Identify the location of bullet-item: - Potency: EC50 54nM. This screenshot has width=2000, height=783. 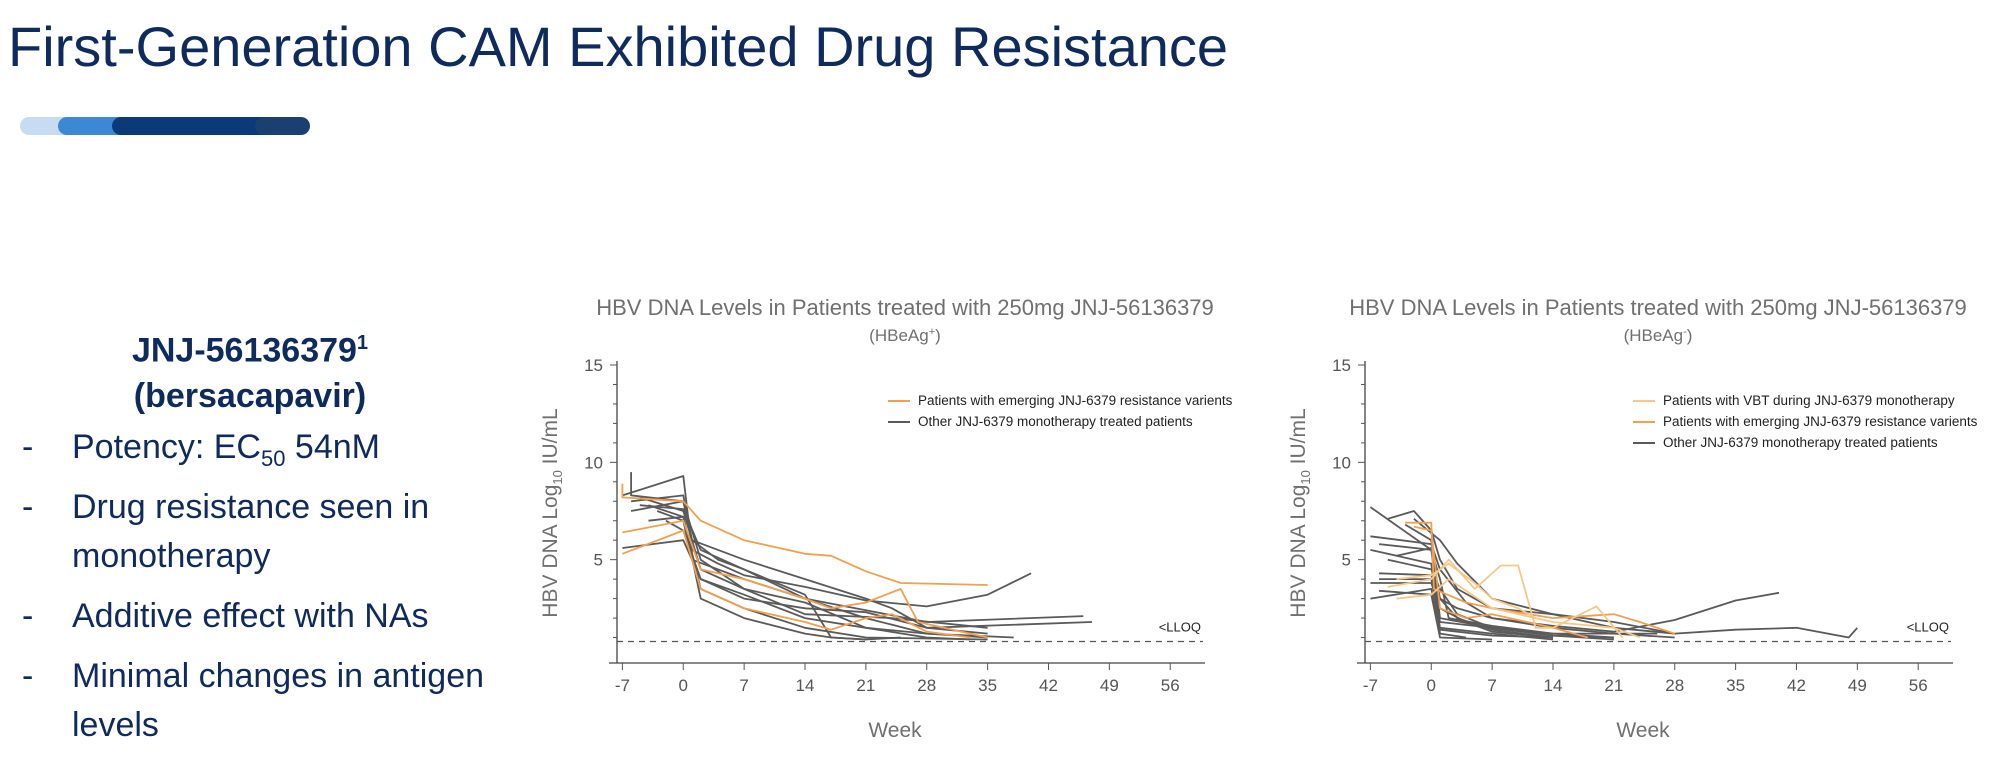
(260, 453).